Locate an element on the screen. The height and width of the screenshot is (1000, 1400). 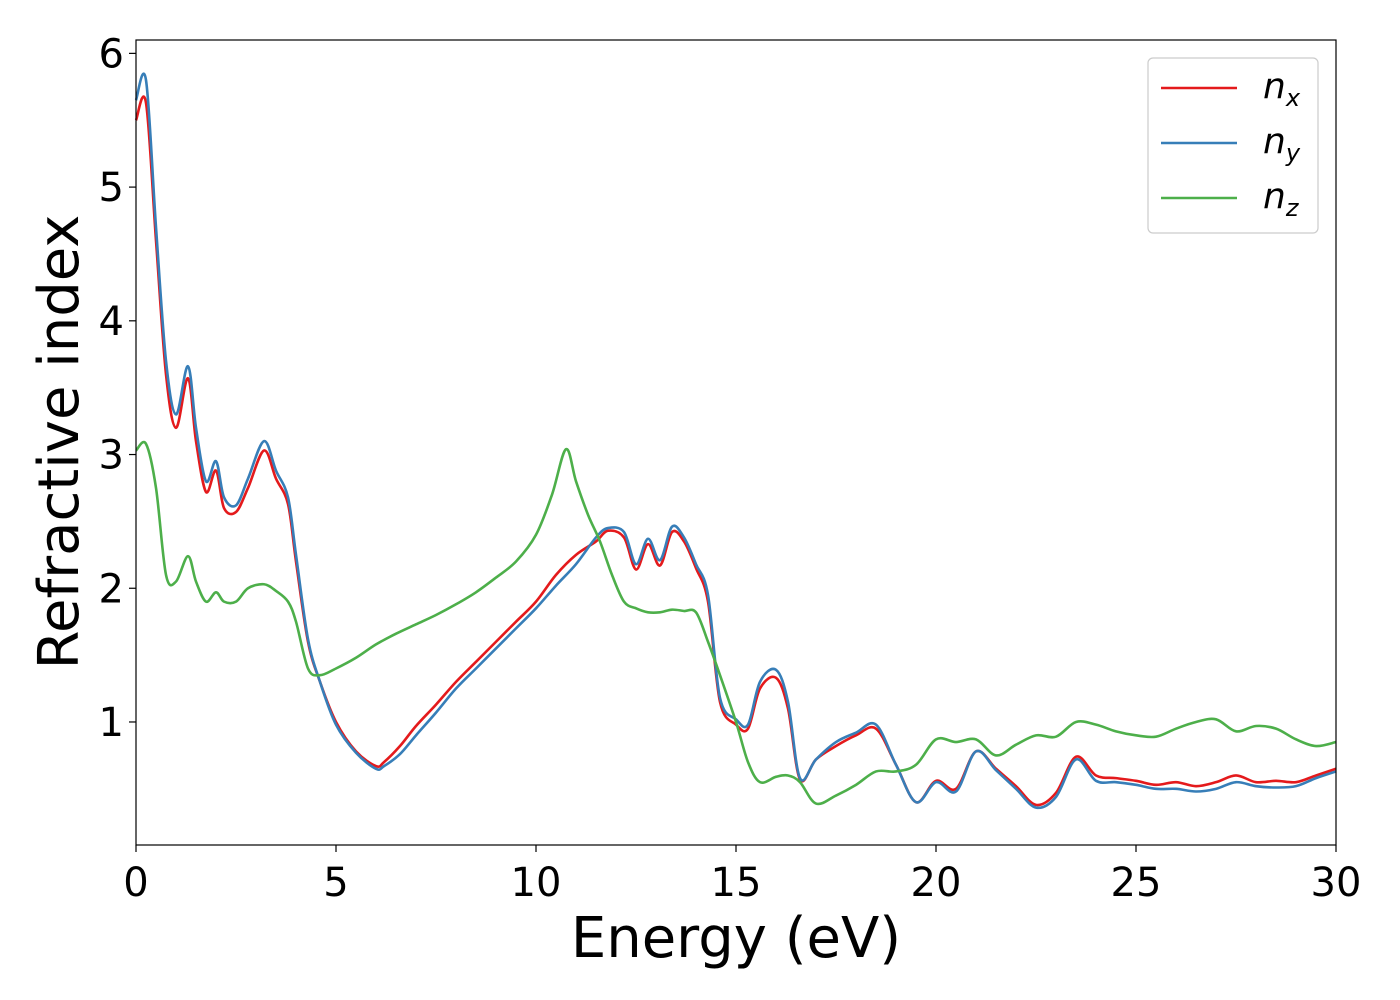
y-tick-label: 3 is located at coordinates (111, 456).